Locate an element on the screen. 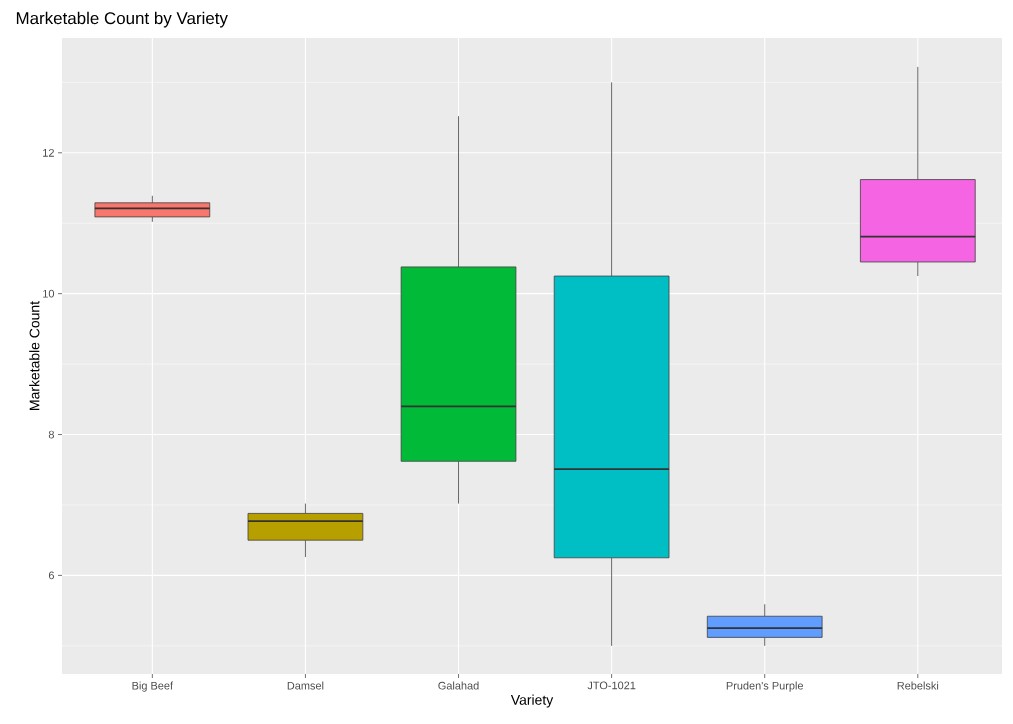 This screenshot has width=1013, height=724. y-tick-label: 10 is located at coordinates (49, 293).